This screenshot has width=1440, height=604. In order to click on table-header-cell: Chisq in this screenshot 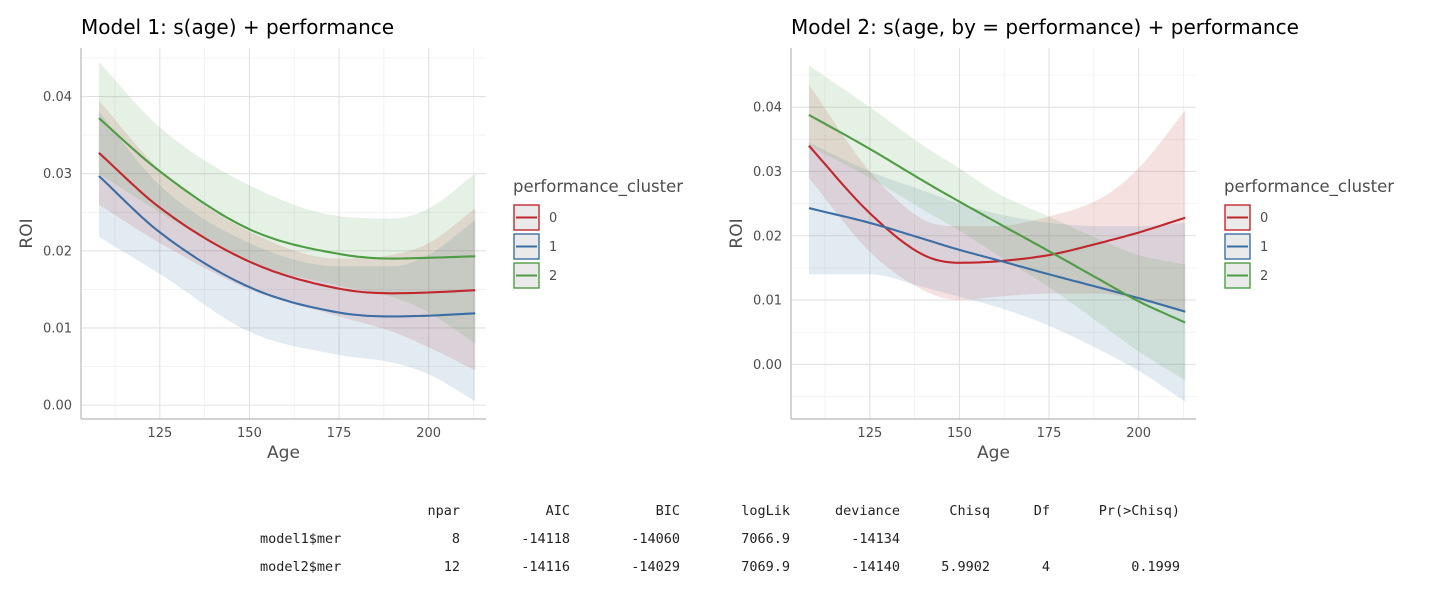, I will do `click(969, 511)`.